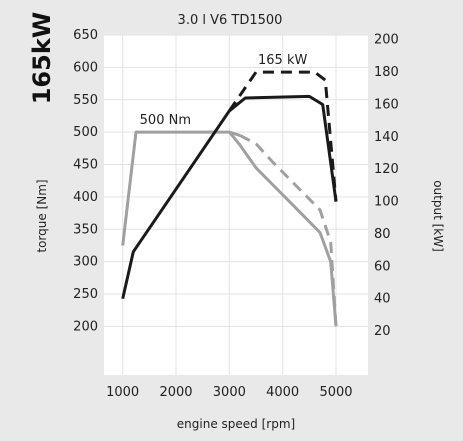 This screenshot has width=463, height=441. I want to click on x-tick-labels: 1000 2000 3000 4000 5000, so click(229, 392).